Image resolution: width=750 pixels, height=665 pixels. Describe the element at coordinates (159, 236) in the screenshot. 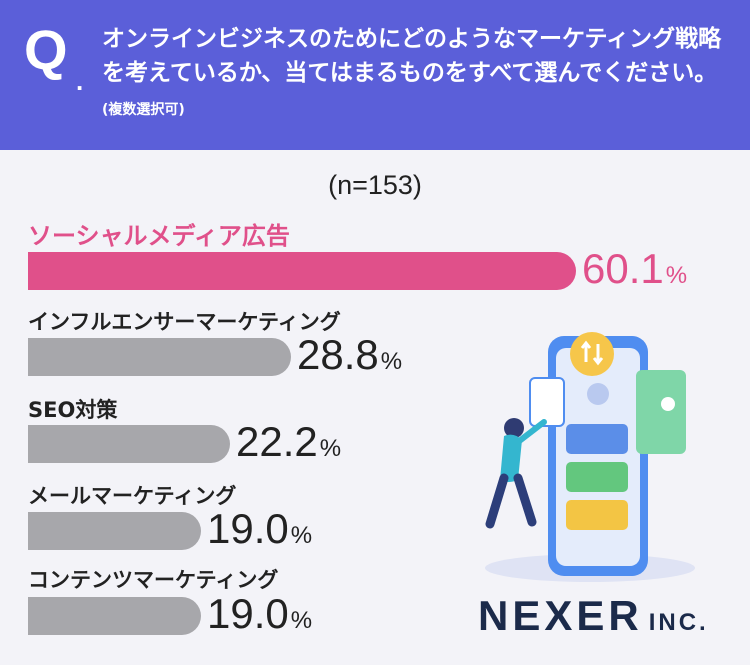

I see `category-label: ソーシャルメディア広告` at that location.